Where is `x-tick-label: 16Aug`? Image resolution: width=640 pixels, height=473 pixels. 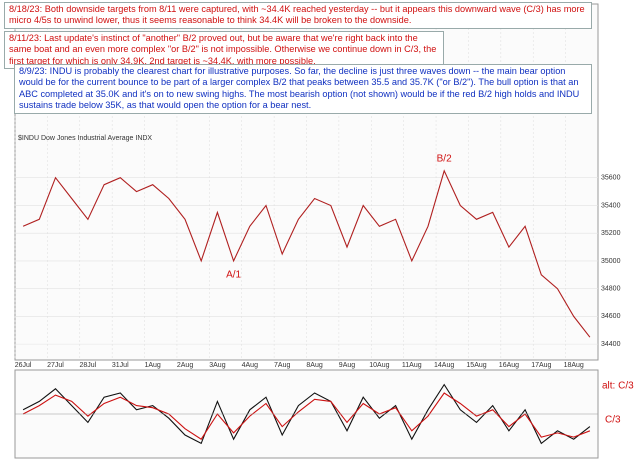
x-tick-label: 16Aug is located at coordinates (509, 365).